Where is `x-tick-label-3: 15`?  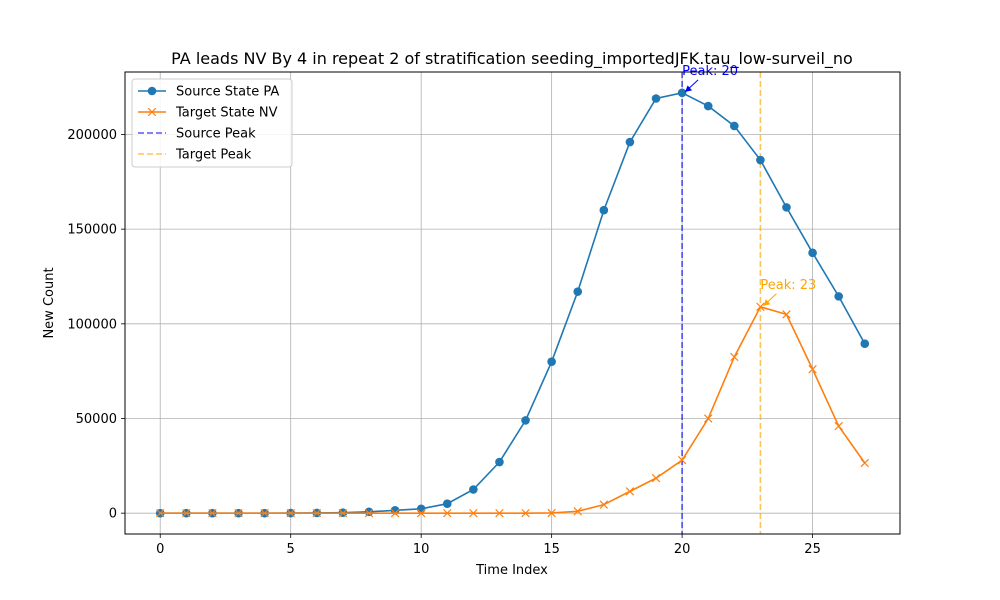 x-tick-label-3: 15 is located at coordinates (551, 549).